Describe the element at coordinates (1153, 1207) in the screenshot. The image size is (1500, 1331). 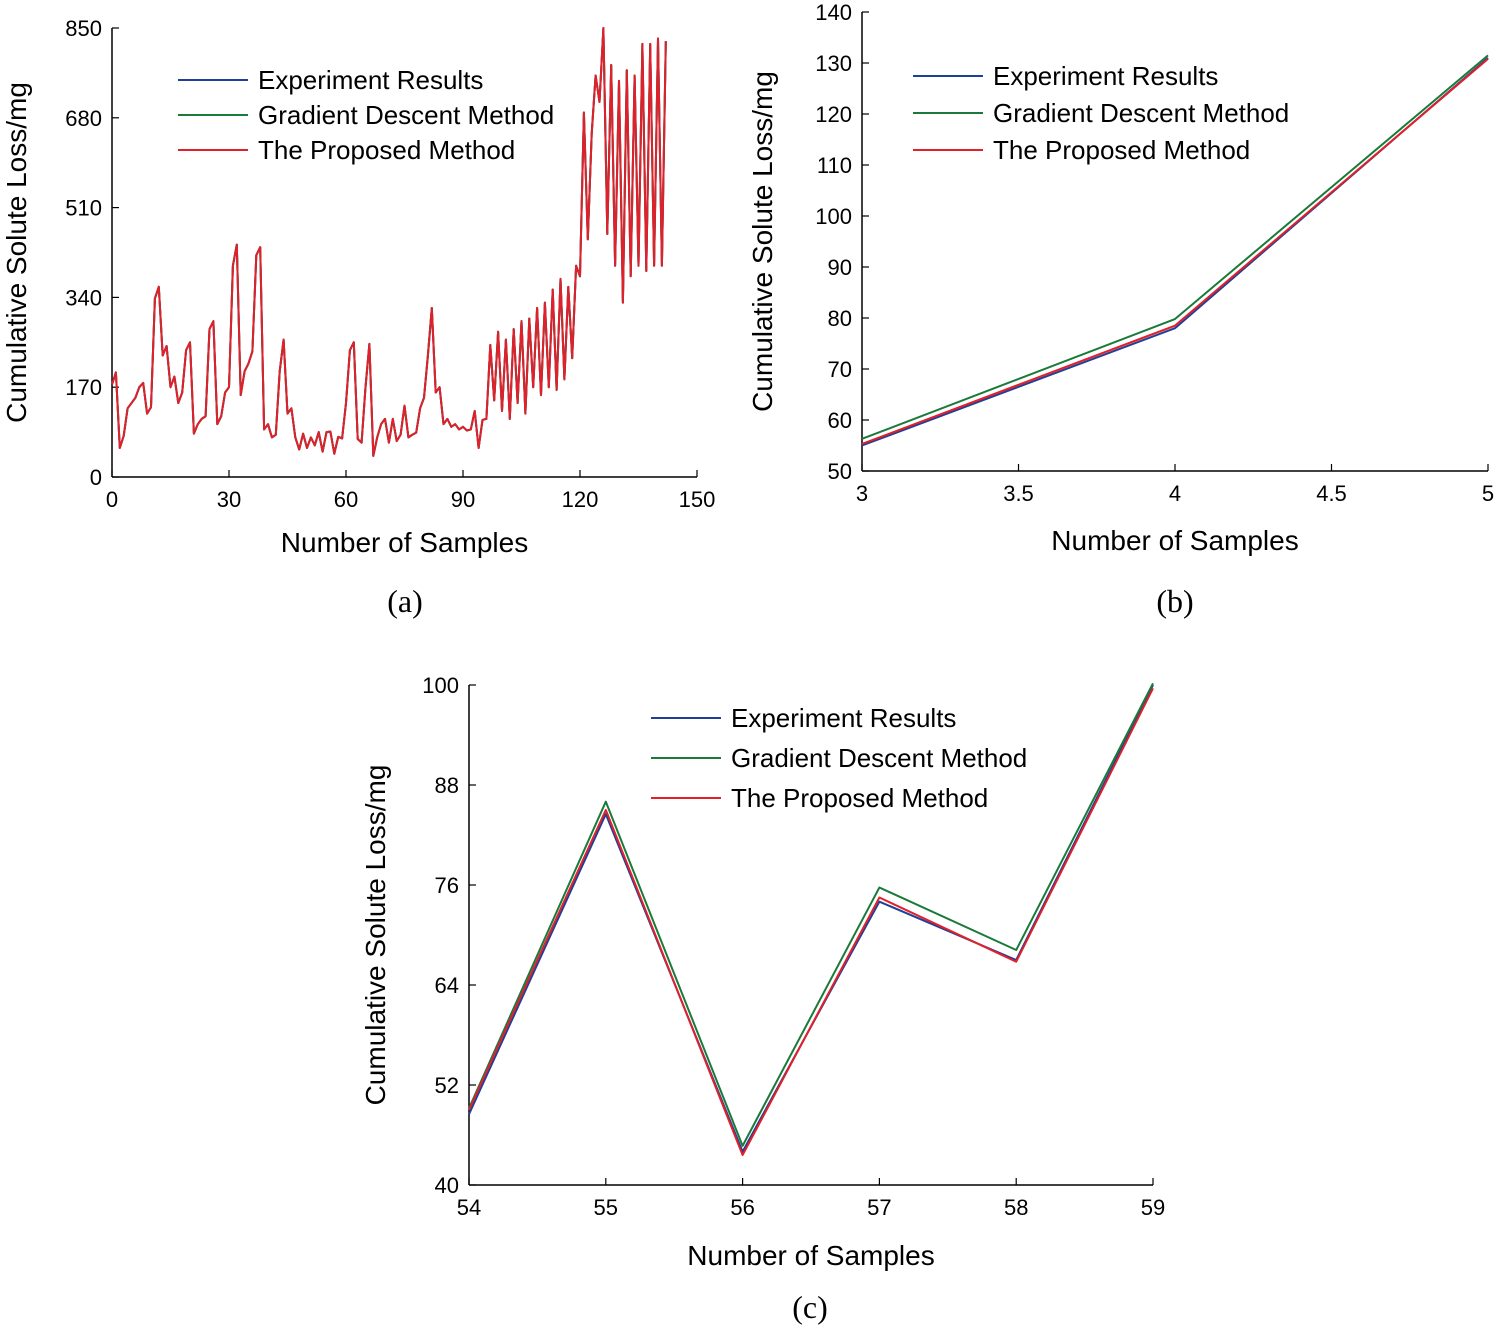
I see `x-tick-label: 59` at that location.